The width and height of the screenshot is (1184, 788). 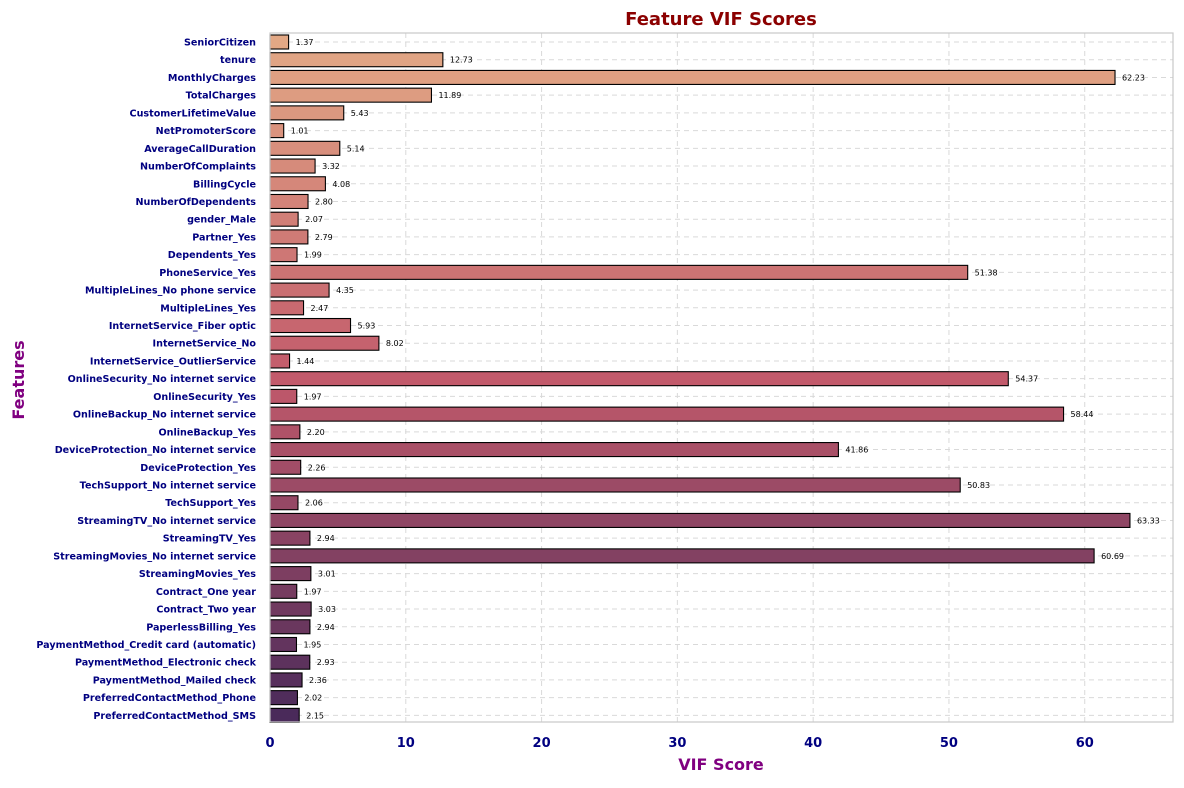 What do you see at coordinates (221, 96) in the screenshot?
I see `y-tick-label: TotalCharges` at bounding box center [221, 96].